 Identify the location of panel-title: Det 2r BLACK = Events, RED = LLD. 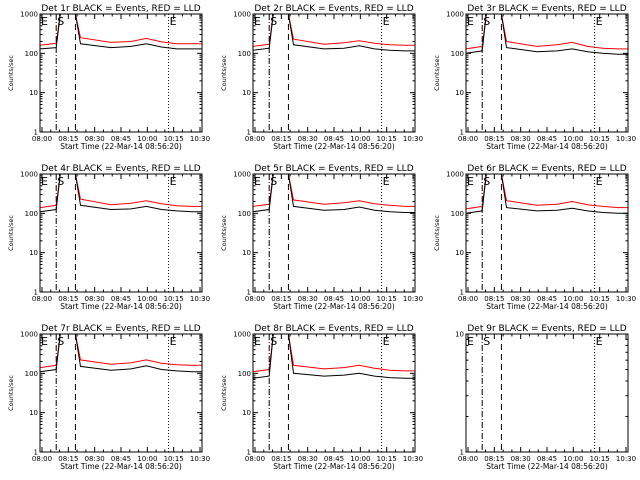
(333, 9).